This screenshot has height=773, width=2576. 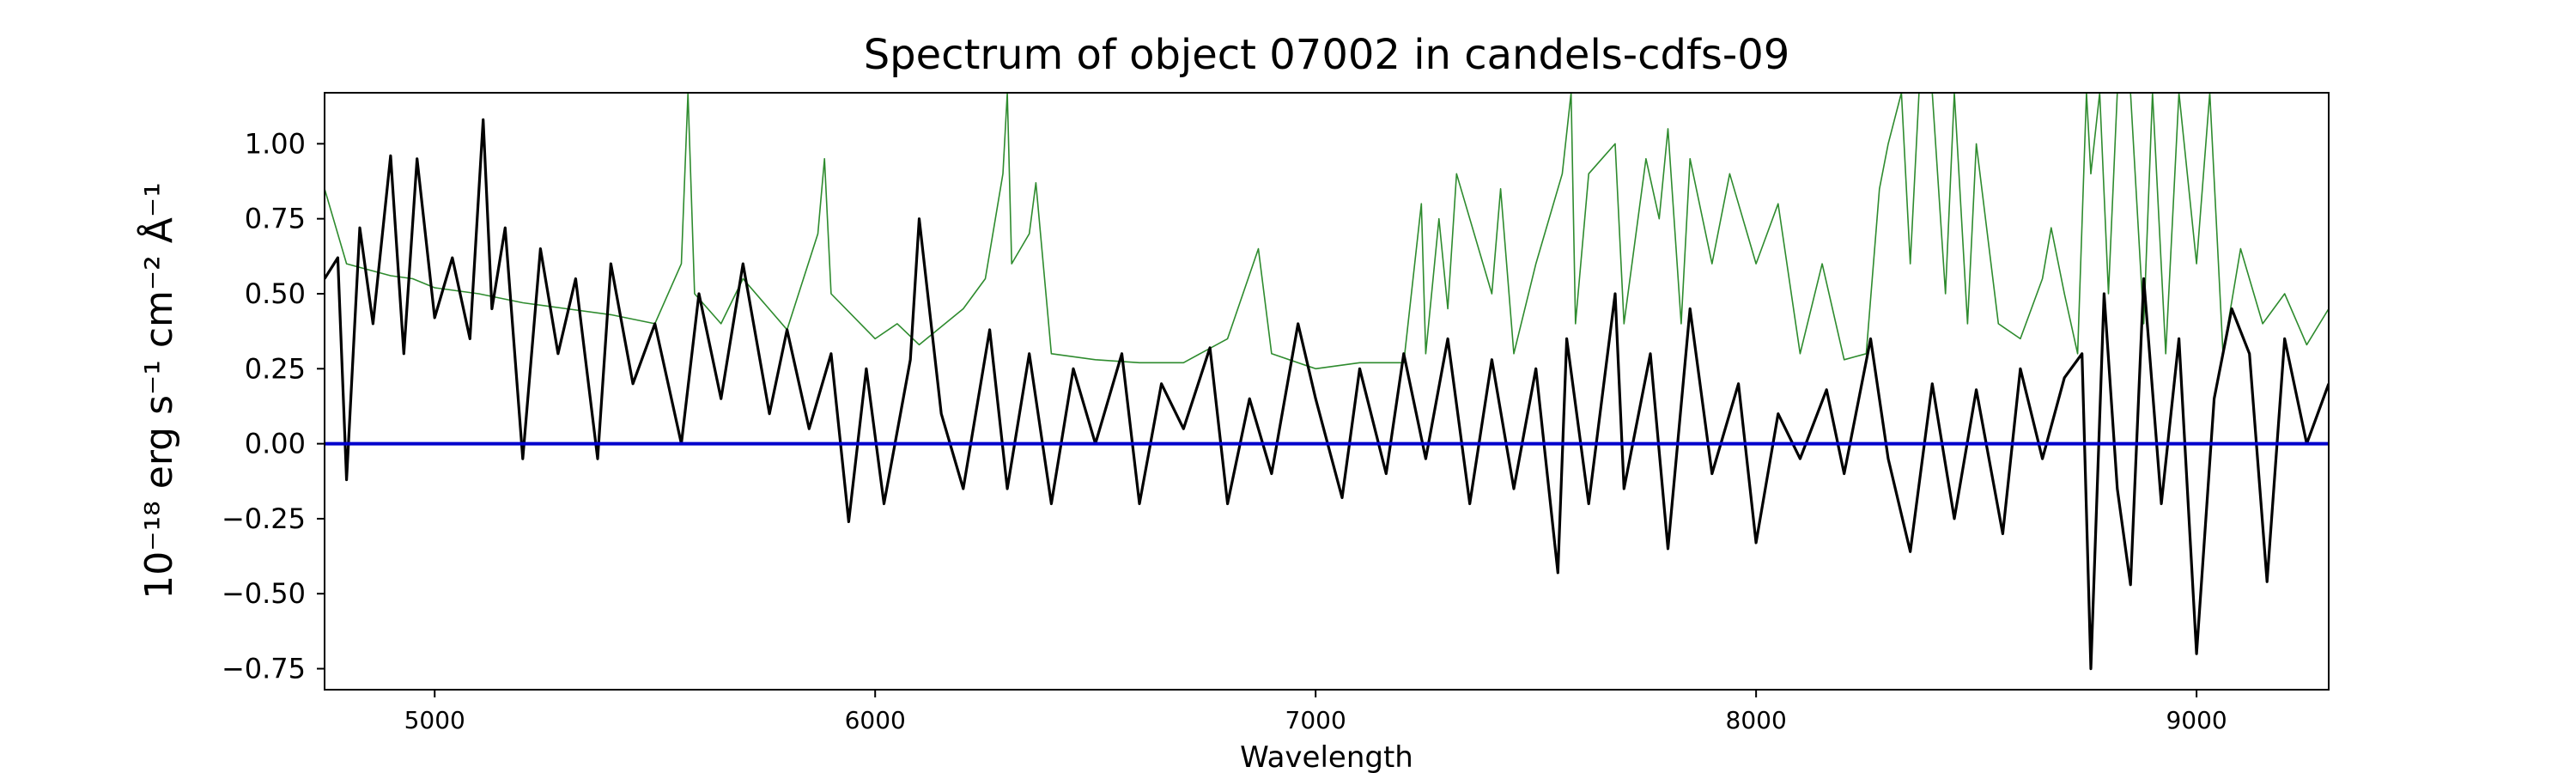 I want to click on x-tick-label: 7000, so click(x=1316, y=720).